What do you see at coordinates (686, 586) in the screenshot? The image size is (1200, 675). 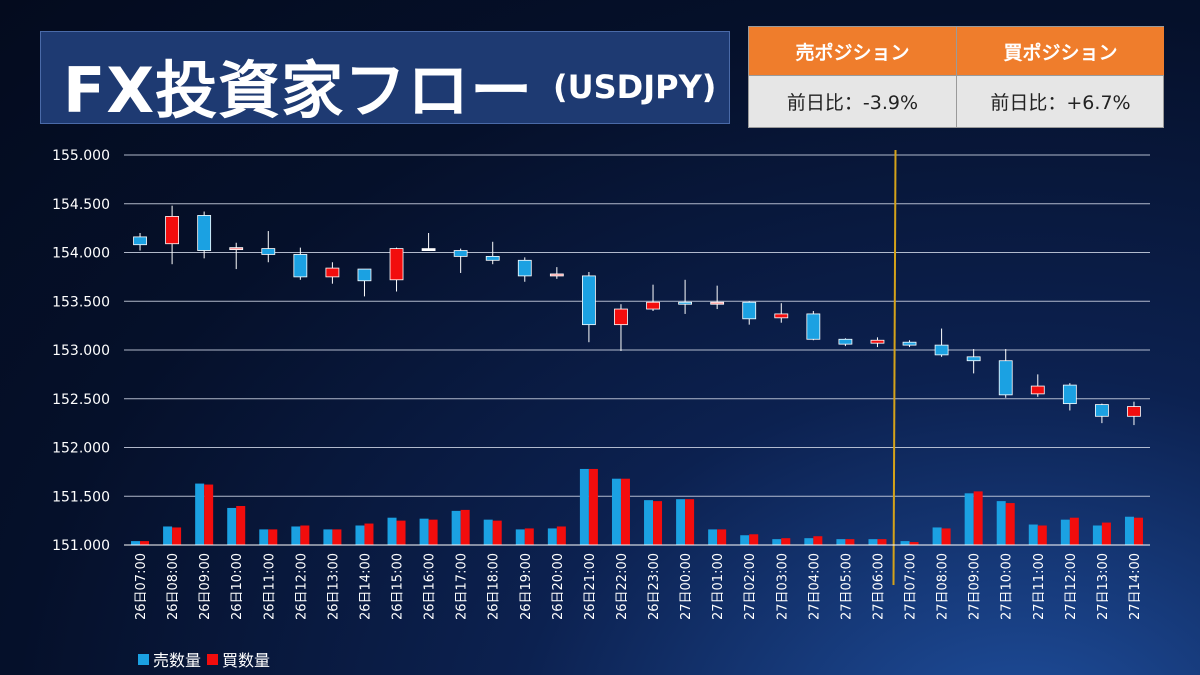 I see `x-tick-label: 27日00:00` at bounding box center [686, 586].